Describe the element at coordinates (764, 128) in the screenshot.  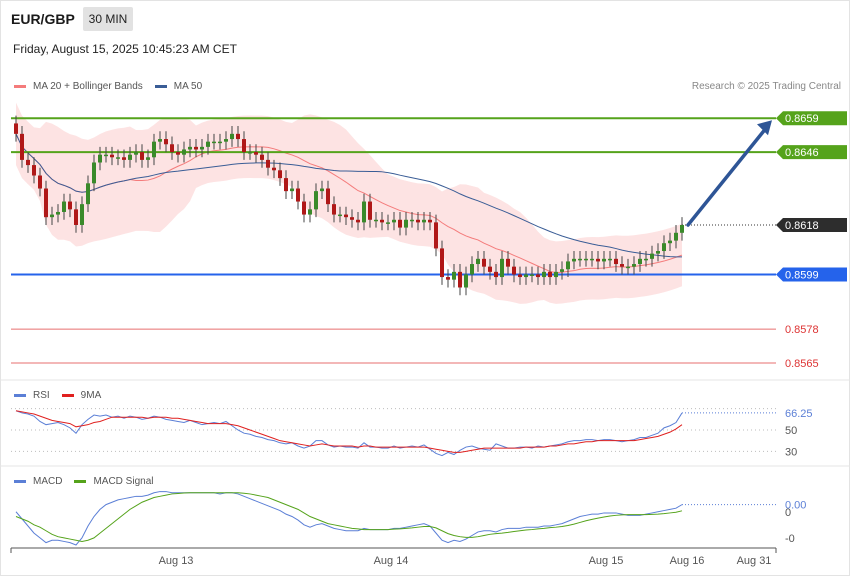
I see `forecast-arrow-head` at that location.